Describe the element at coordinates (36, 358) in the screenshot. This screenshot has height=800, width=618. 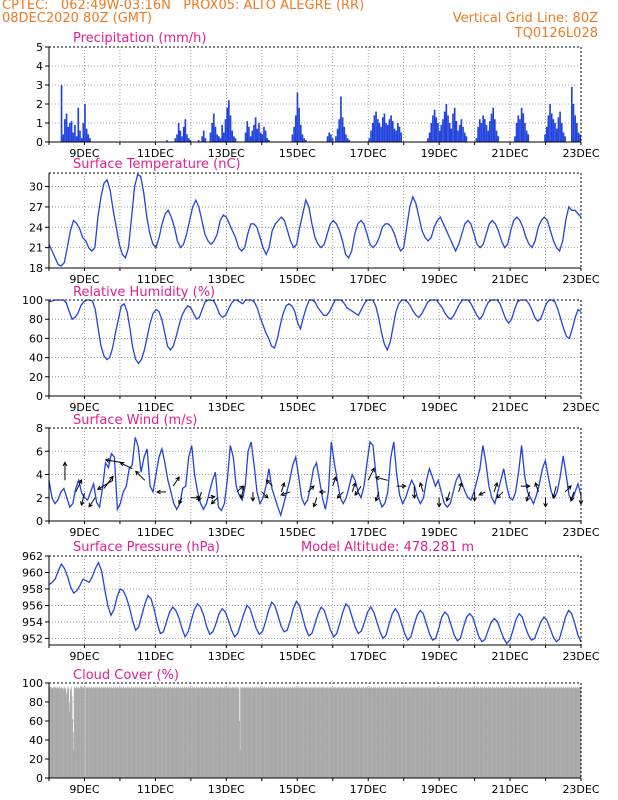
I see `rh-ytick-label: 40` at that location.